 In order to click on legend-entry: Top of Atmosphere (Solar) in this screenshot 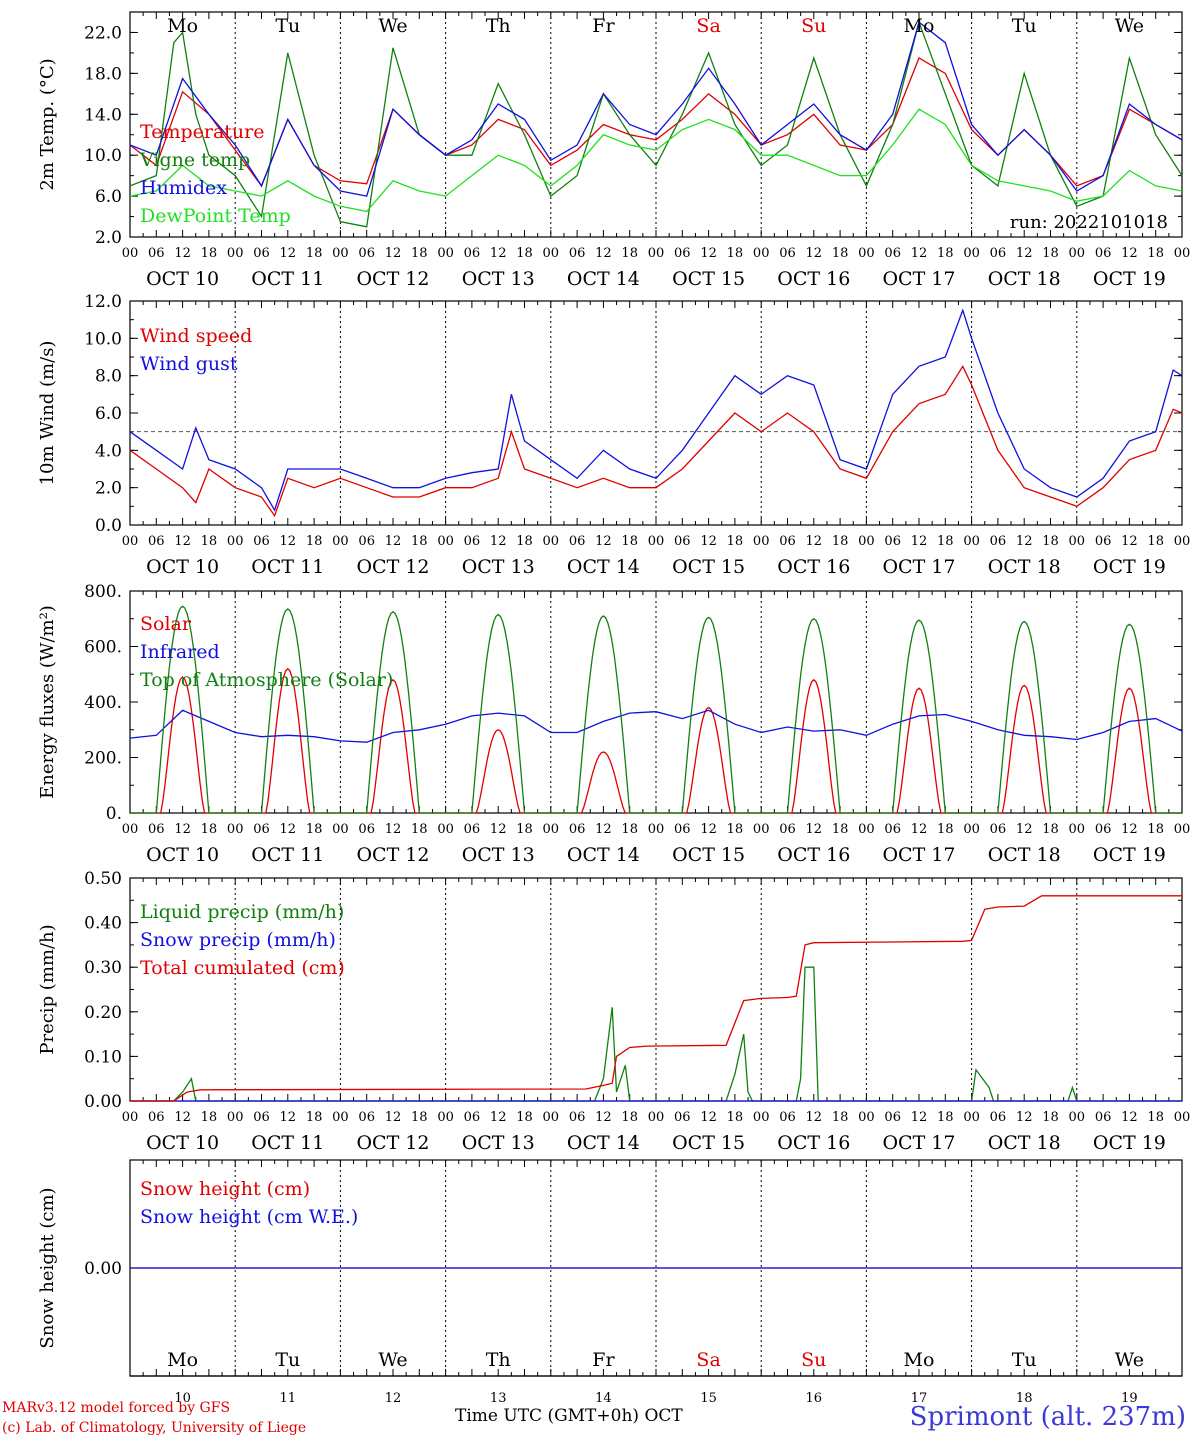, I will do `click(266, 680)`.